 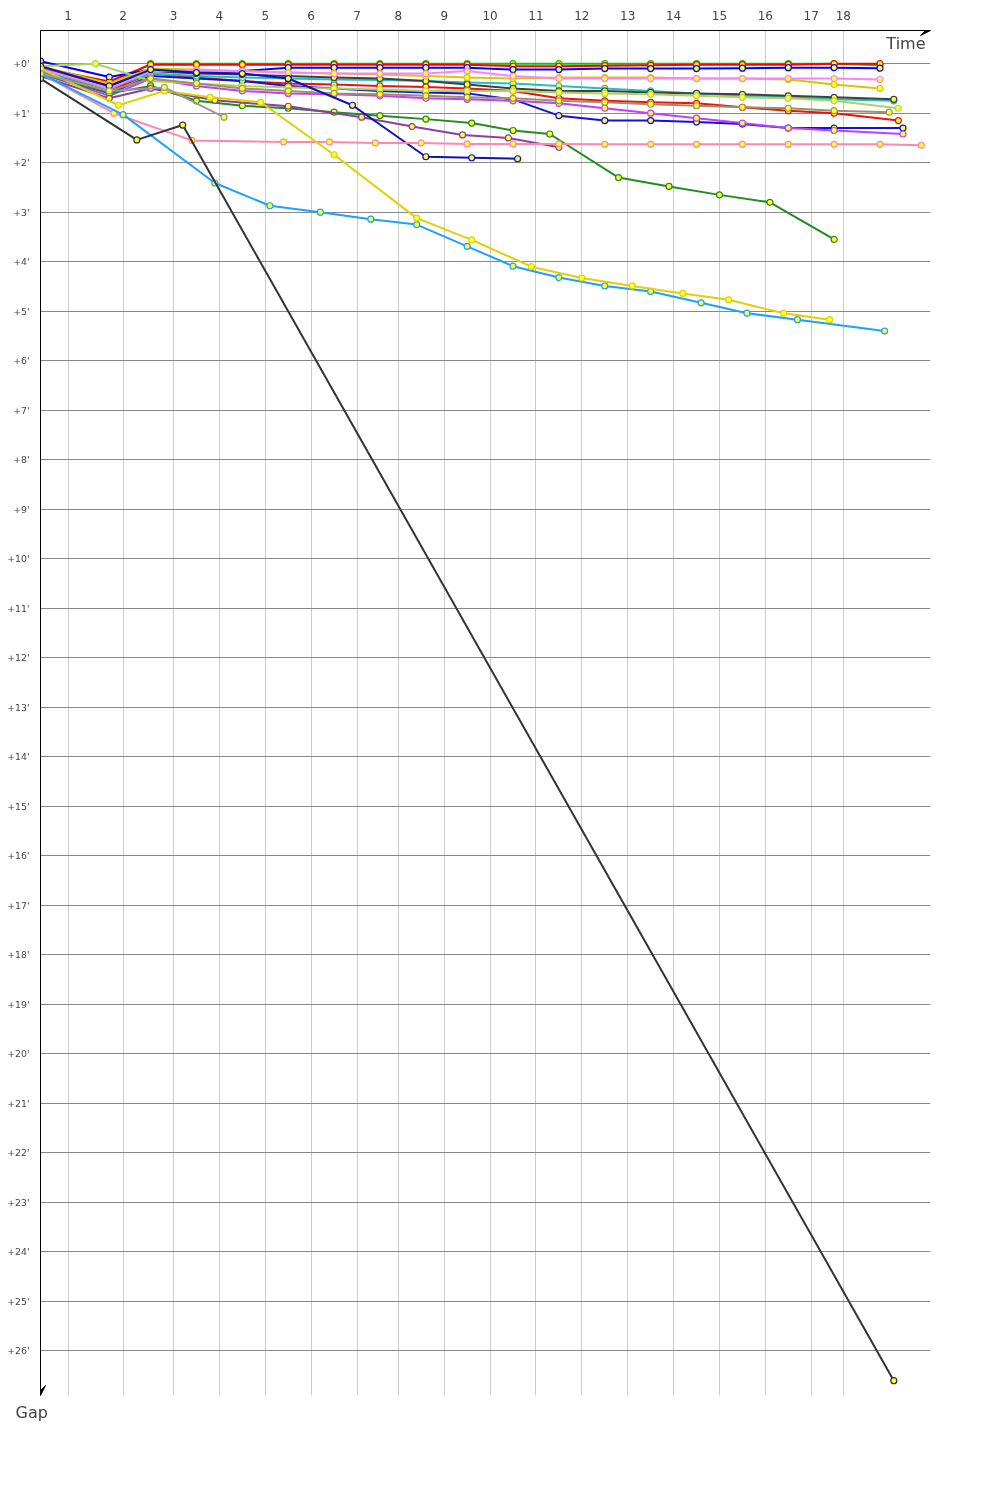 I want to click on y-tick-label: +24', so click(x=18, y=1252).